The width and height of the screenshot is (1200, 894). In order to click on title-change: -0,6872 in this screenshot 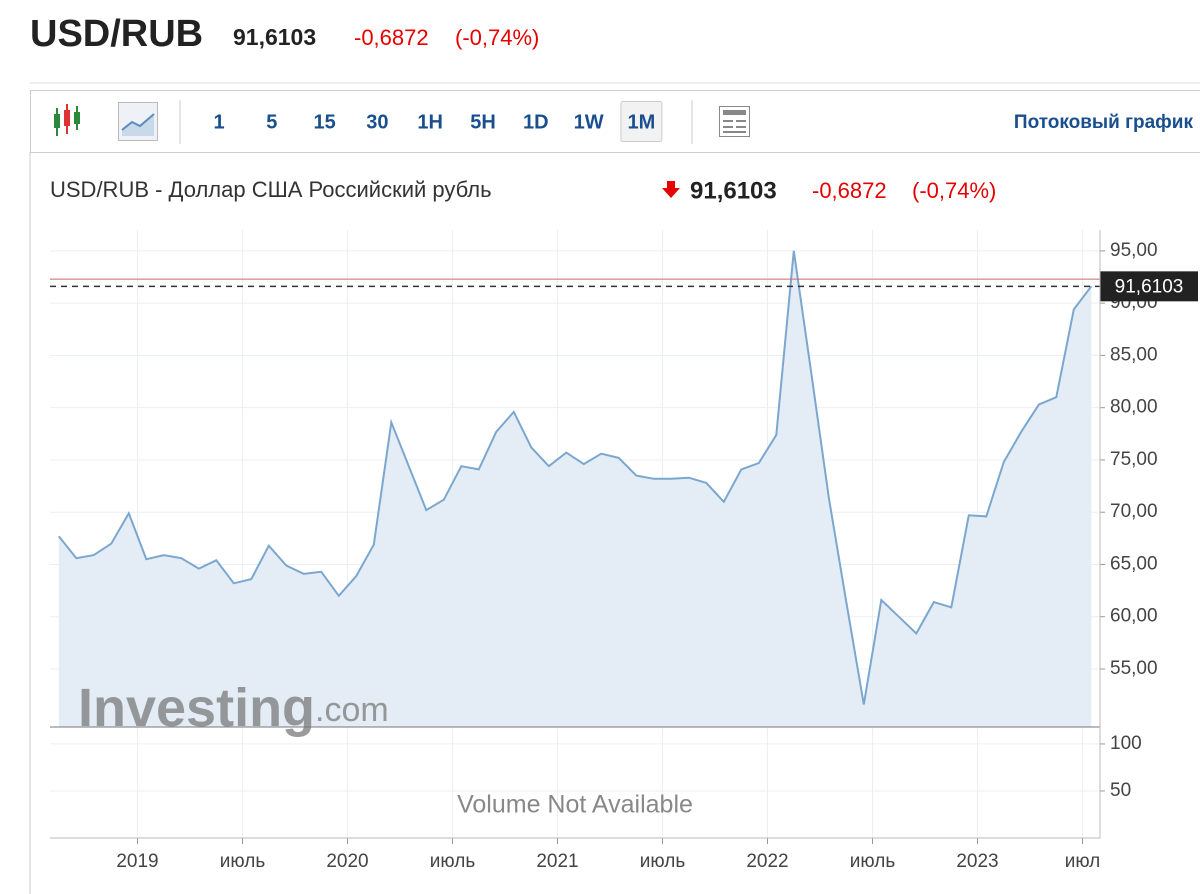, I will do `click(849, 190)`.